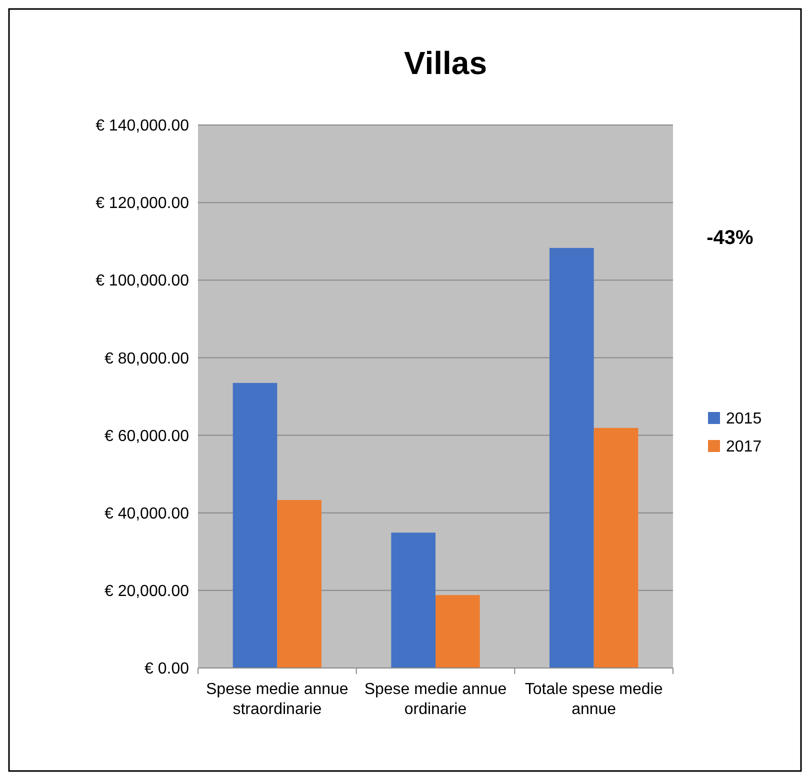  Describe the element at coordinates (167, 669) in the screenshot. I see `y-tick-label: € 0.00` at that location.